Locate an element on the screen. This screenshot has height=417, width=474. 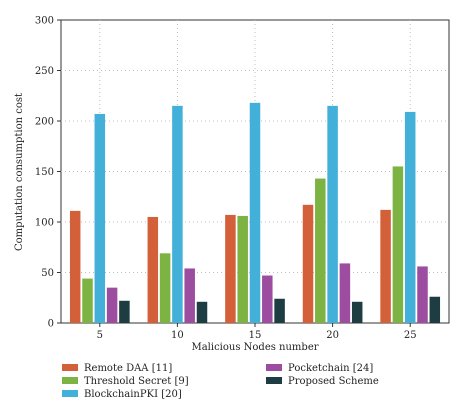
y-axis-ticks: 0 50 100 150 200 250 300 is located at coordinates (48, 173).